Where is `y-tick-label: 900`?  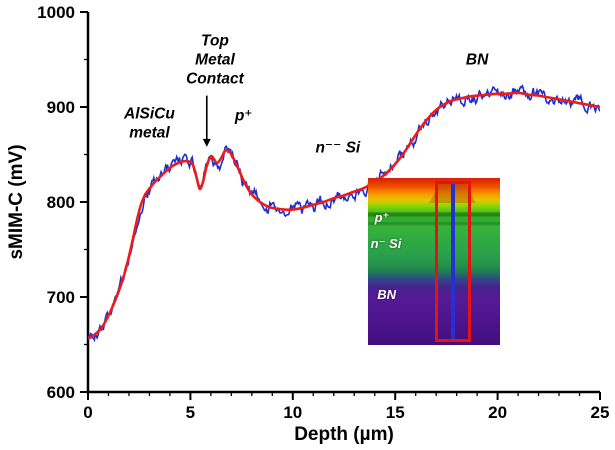
y-tick-label: 900 is located at coordinates (61, 107).